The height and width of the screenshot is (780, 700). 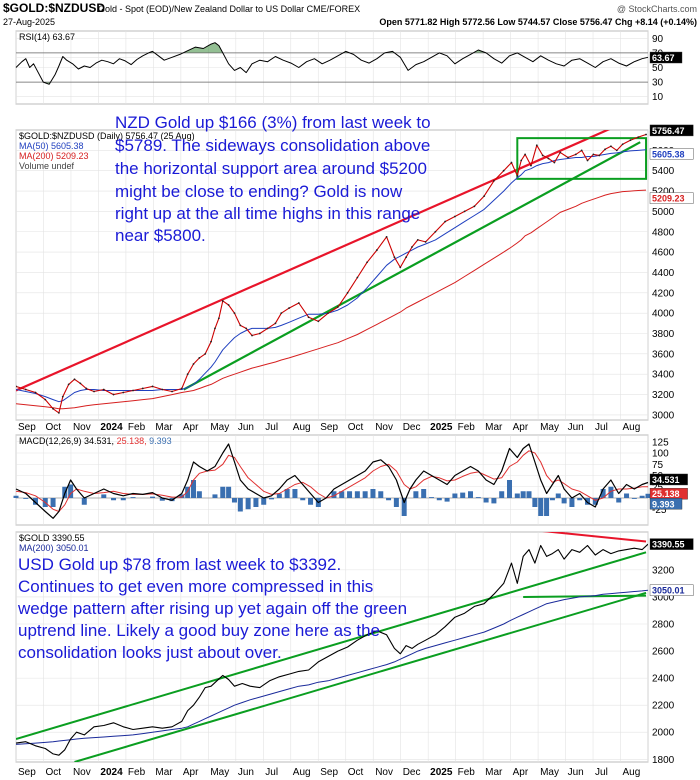 I want to click on wedge-top-trendline, so click(x=594, y=537).